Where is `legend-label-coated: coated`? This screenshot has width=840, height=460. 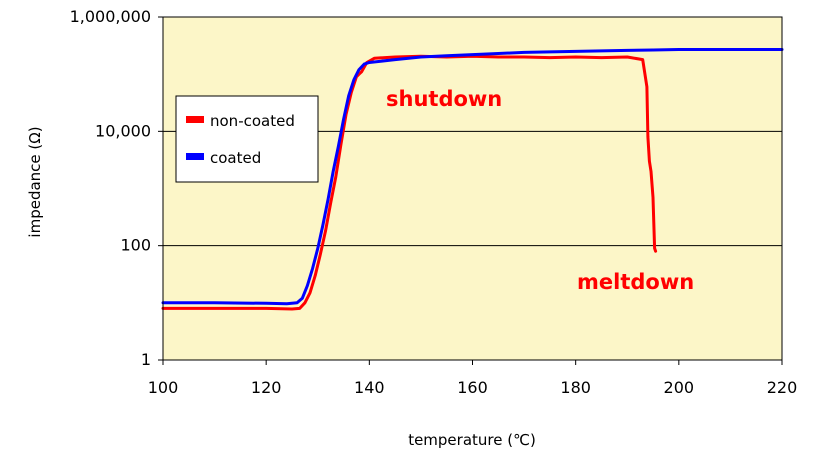
legend-label-coated: coated is located at coordinates (235, 158).